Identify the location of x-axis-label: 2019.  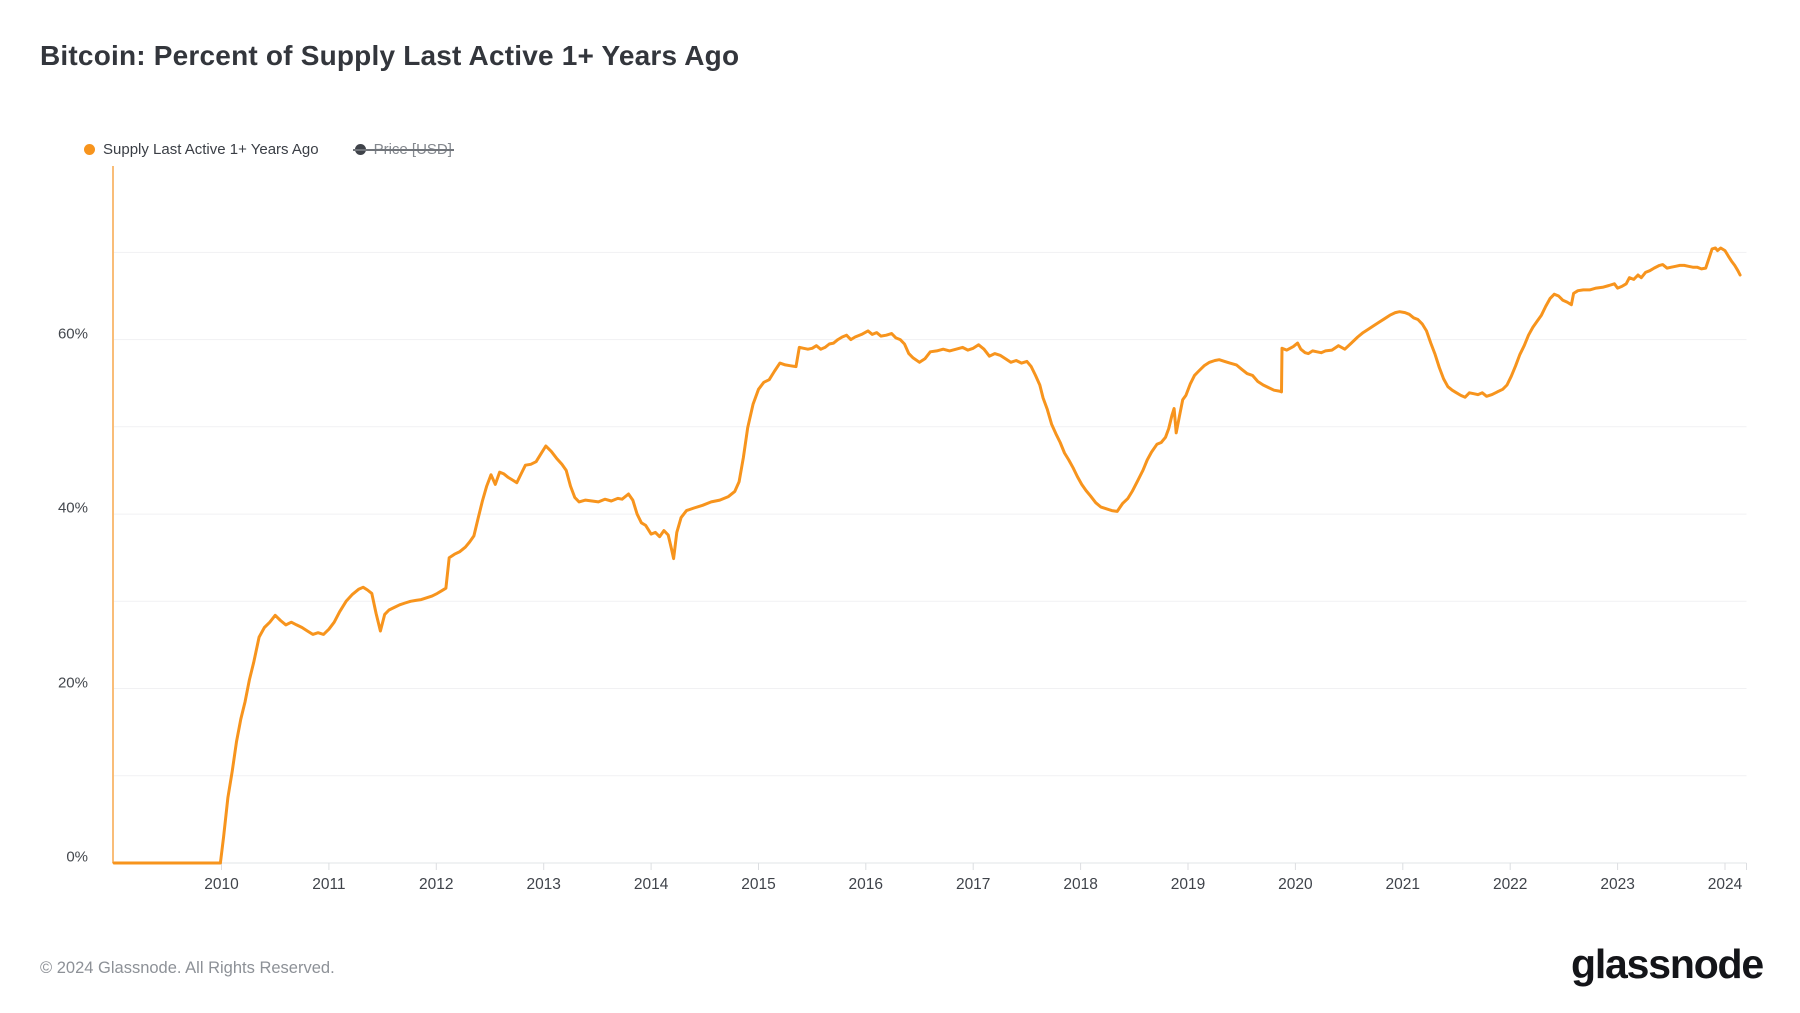
(1188, 884).